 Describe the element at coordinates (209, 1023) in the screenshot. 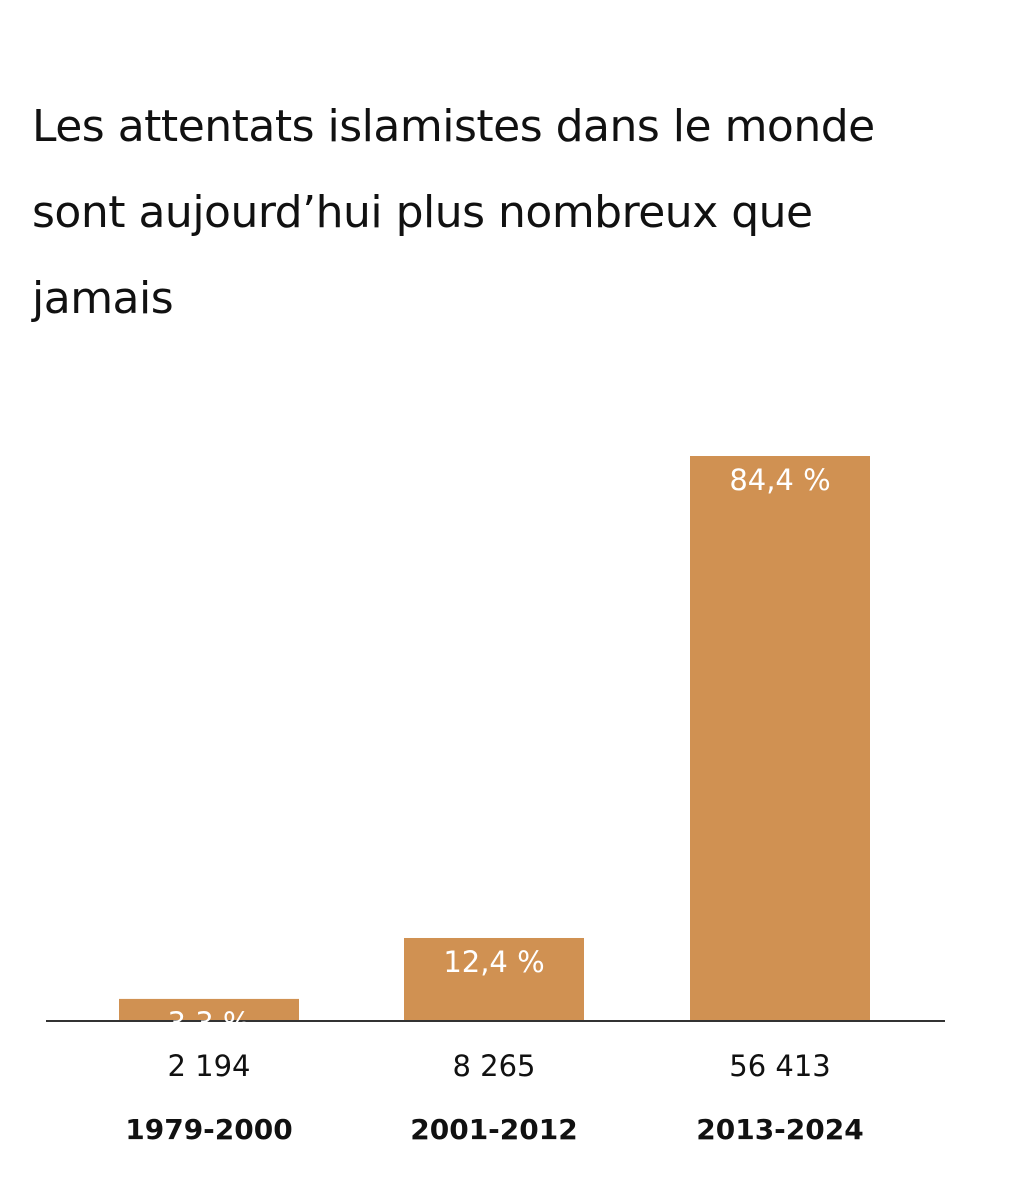

I see `bar-value-label: 3,3 %` at that location.